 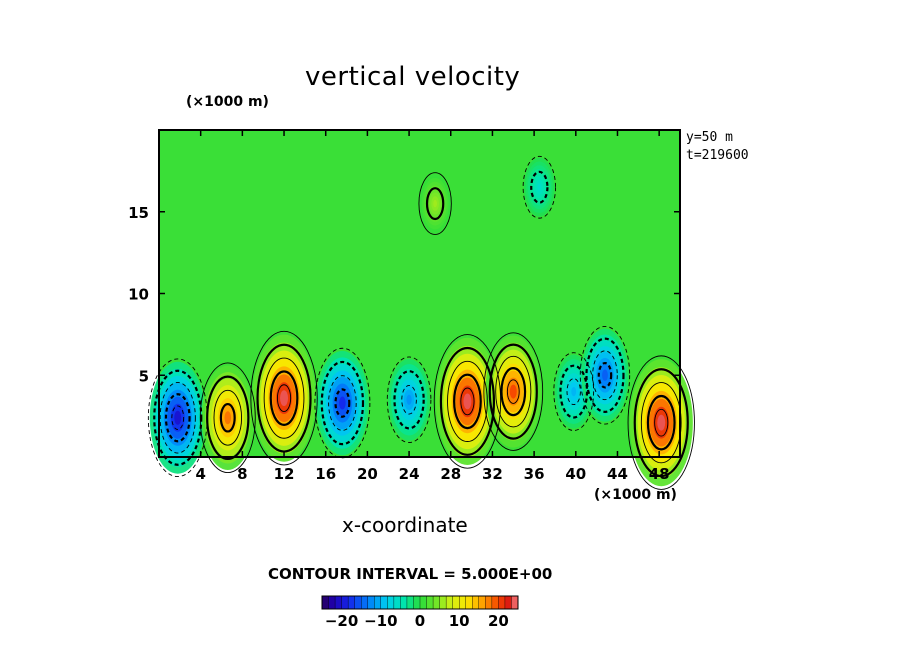 I want to click on colorbar-tick-label: −10, so click(x=380, y=621).